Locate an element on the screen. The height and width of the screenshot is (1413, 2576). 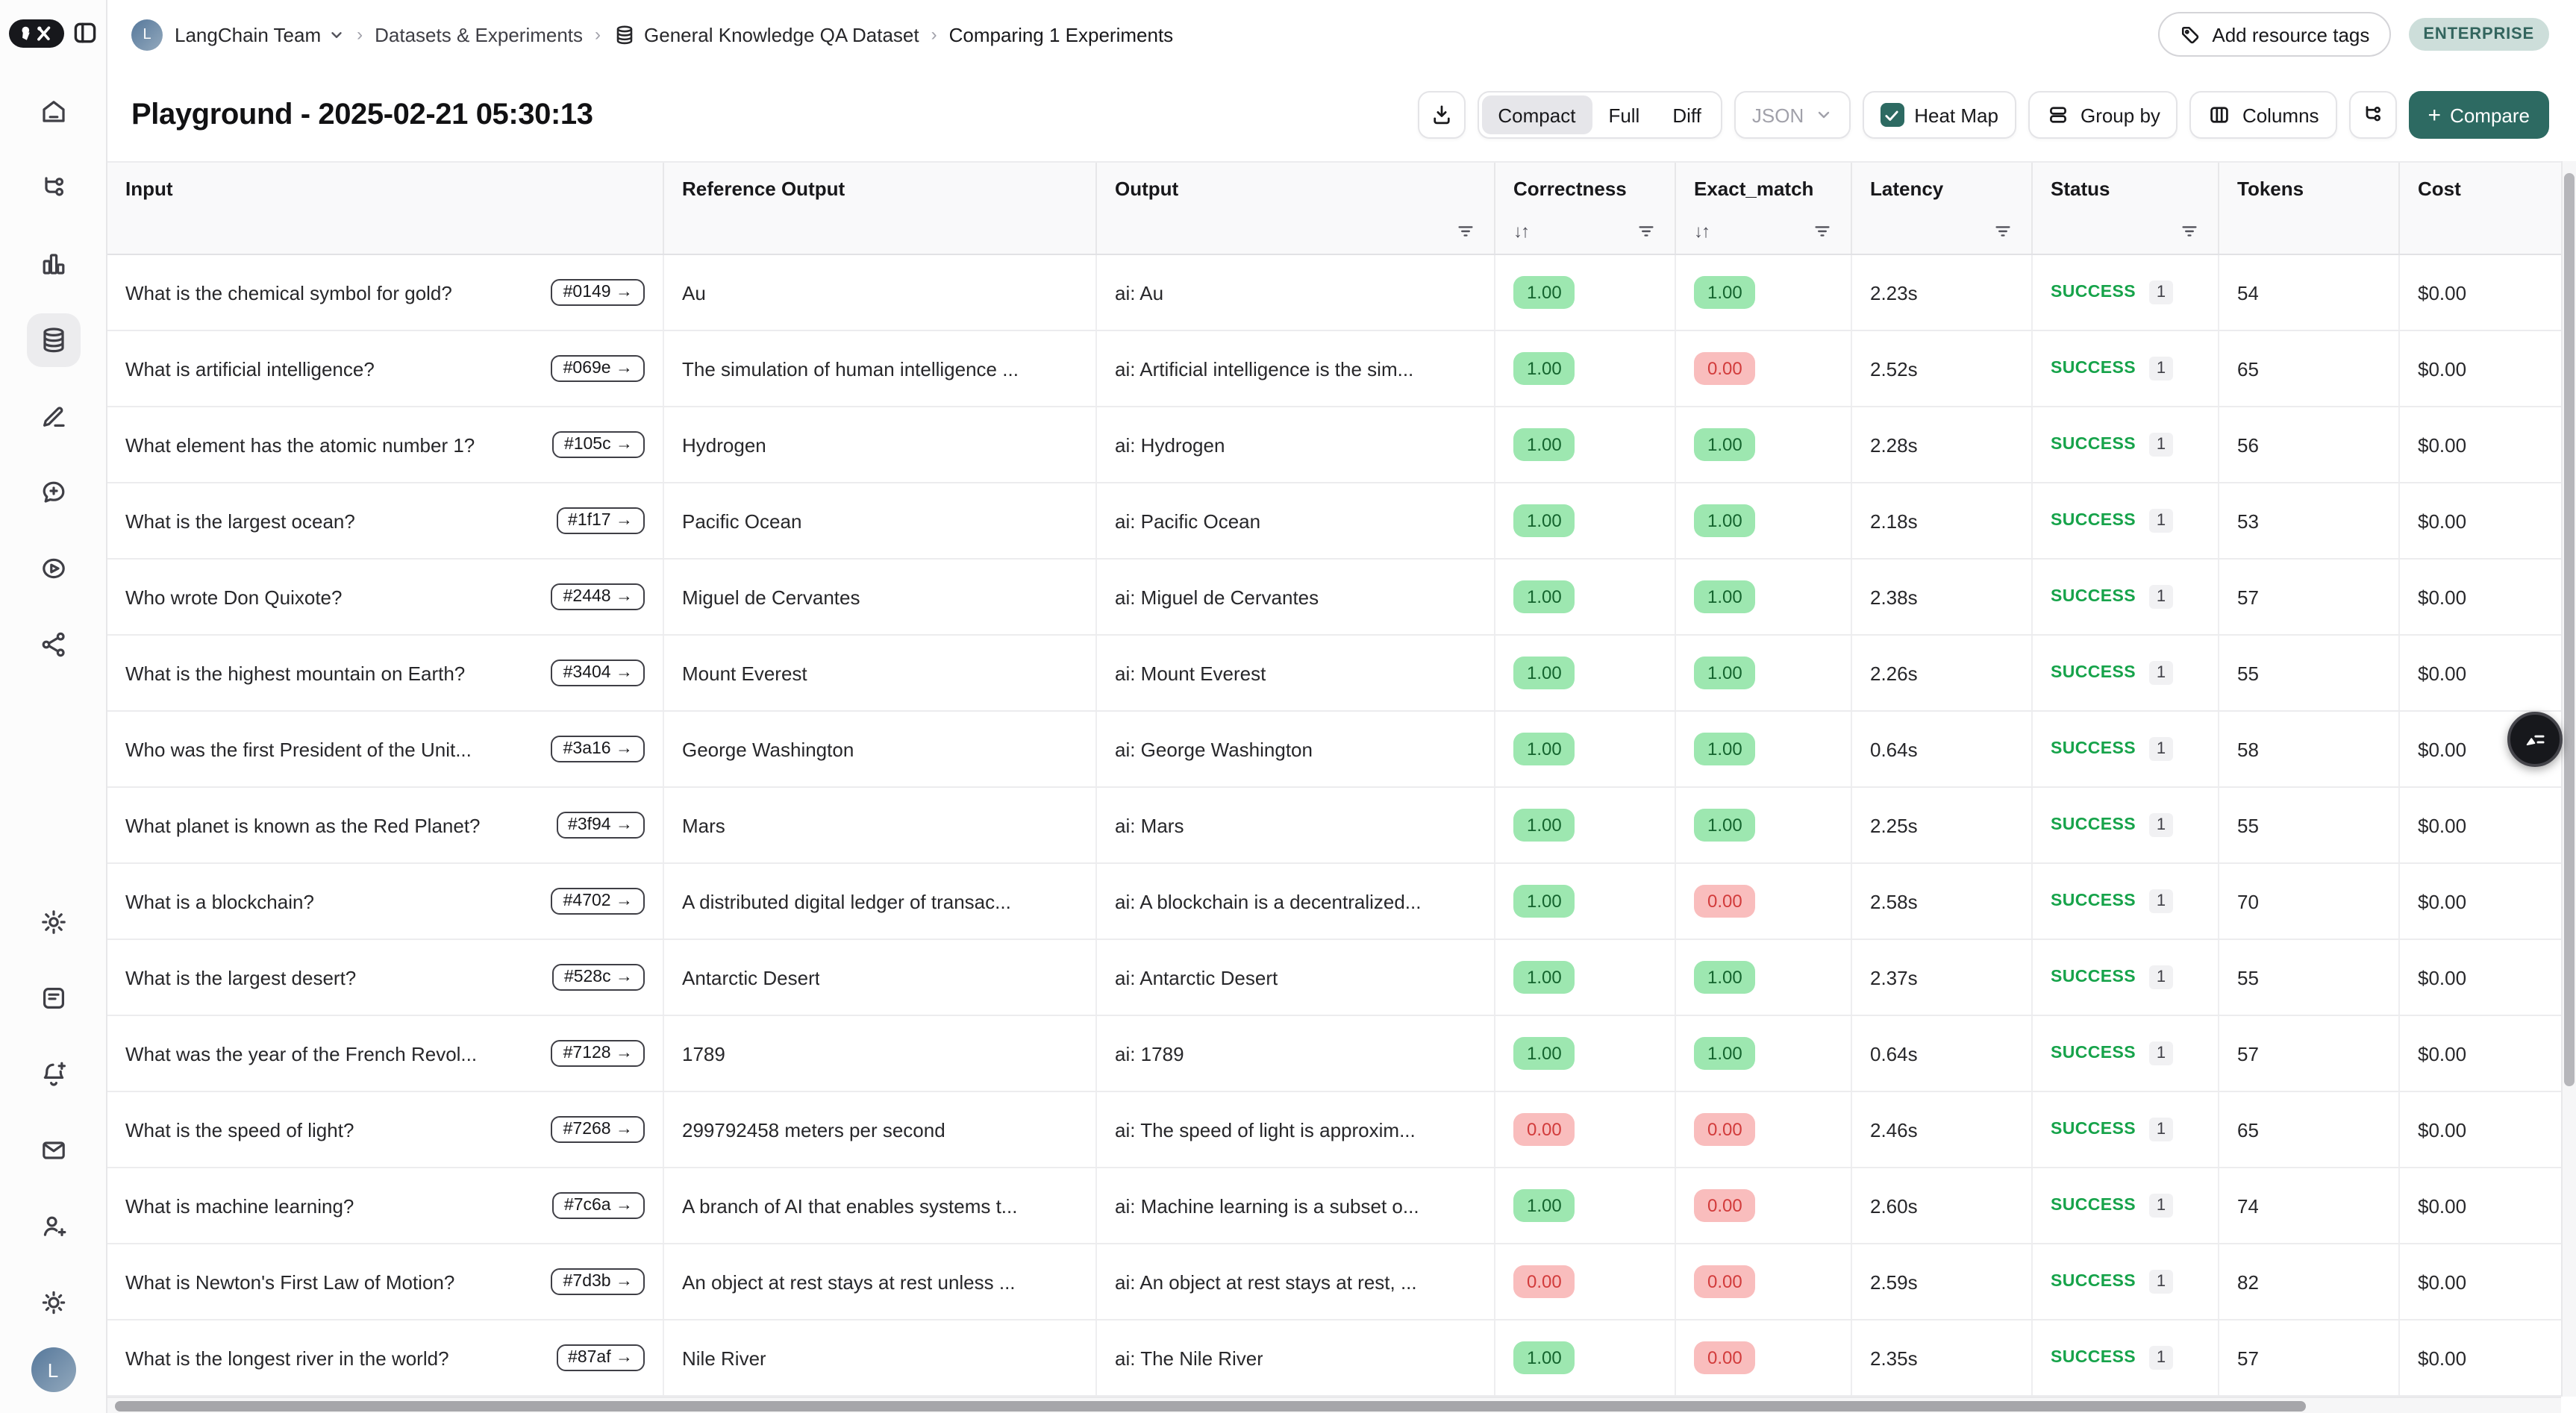
sidebar-item-mail is located at coordinates (53, 1150).